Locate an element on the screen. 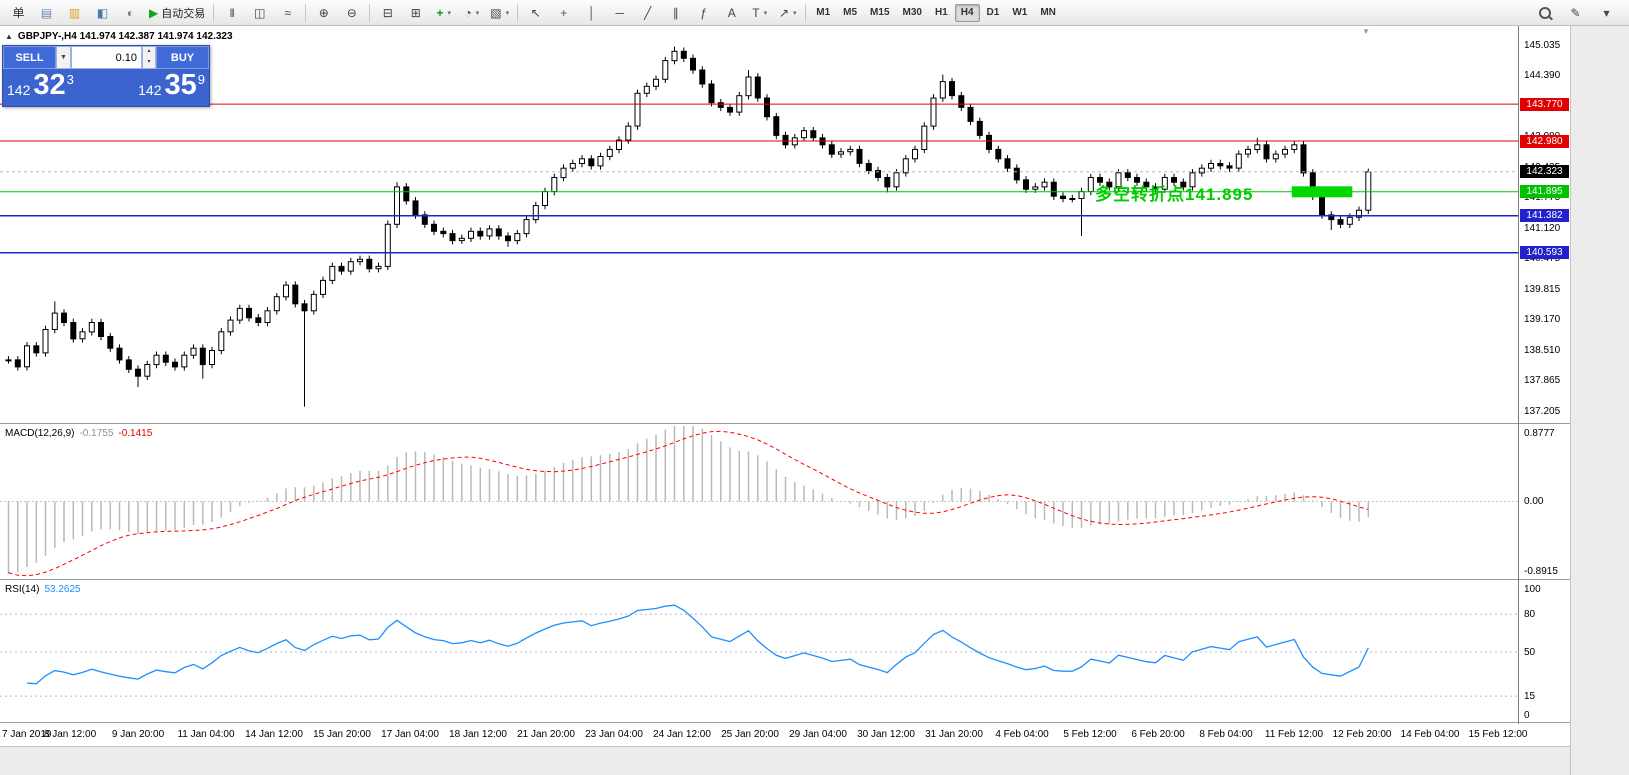  text-label-icon-glyph: T is located at coordinates (756, 12).